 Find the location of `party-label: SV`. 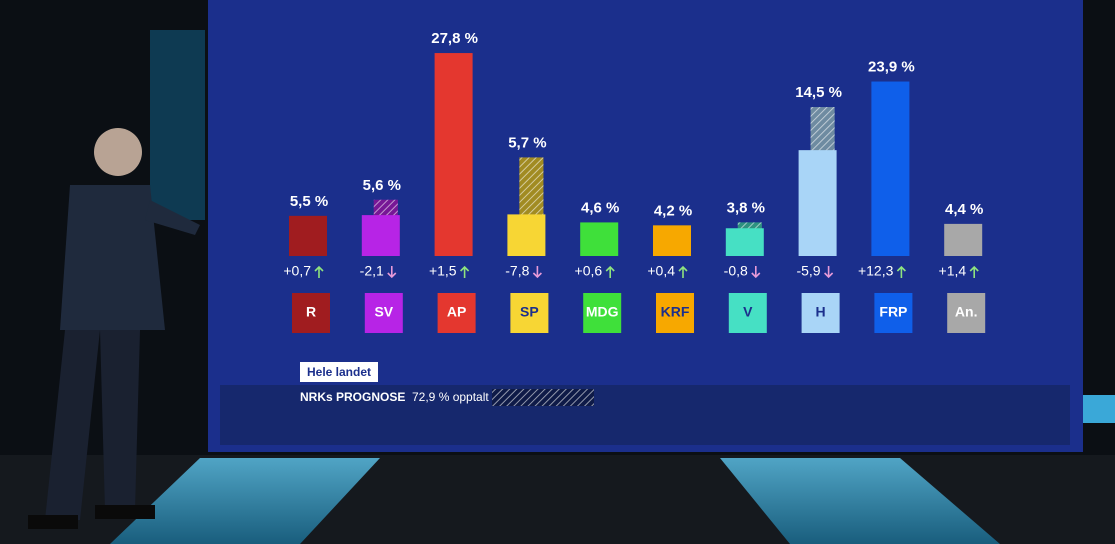

party-label: SV is located at coordinates (383, 312).